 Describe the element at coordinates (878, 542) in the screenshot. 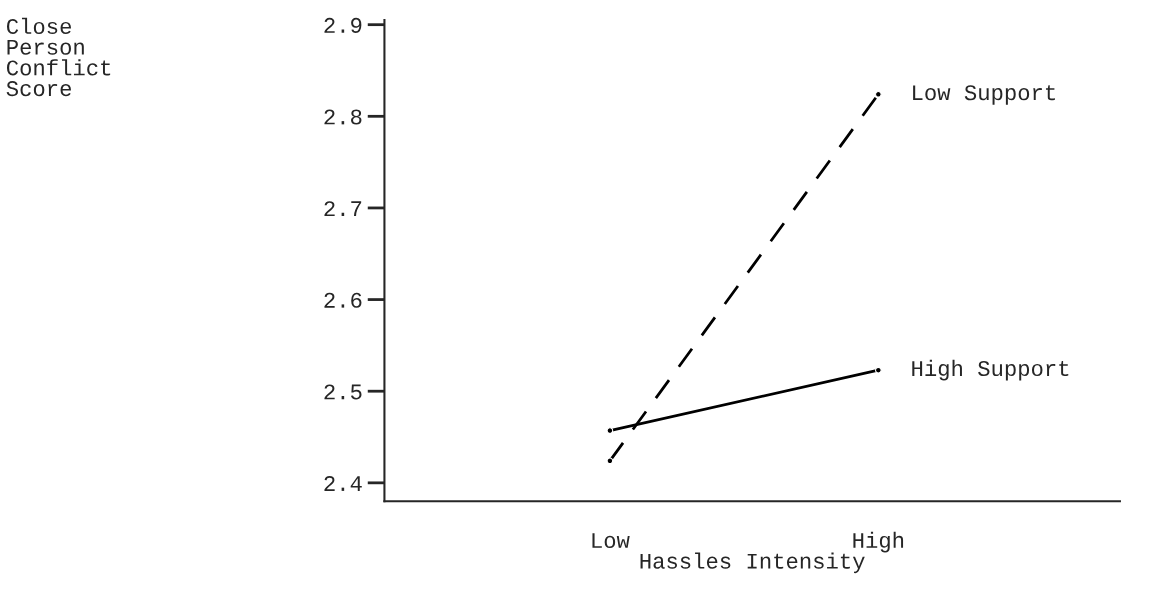

I see `x-tick-label: High` at that location.